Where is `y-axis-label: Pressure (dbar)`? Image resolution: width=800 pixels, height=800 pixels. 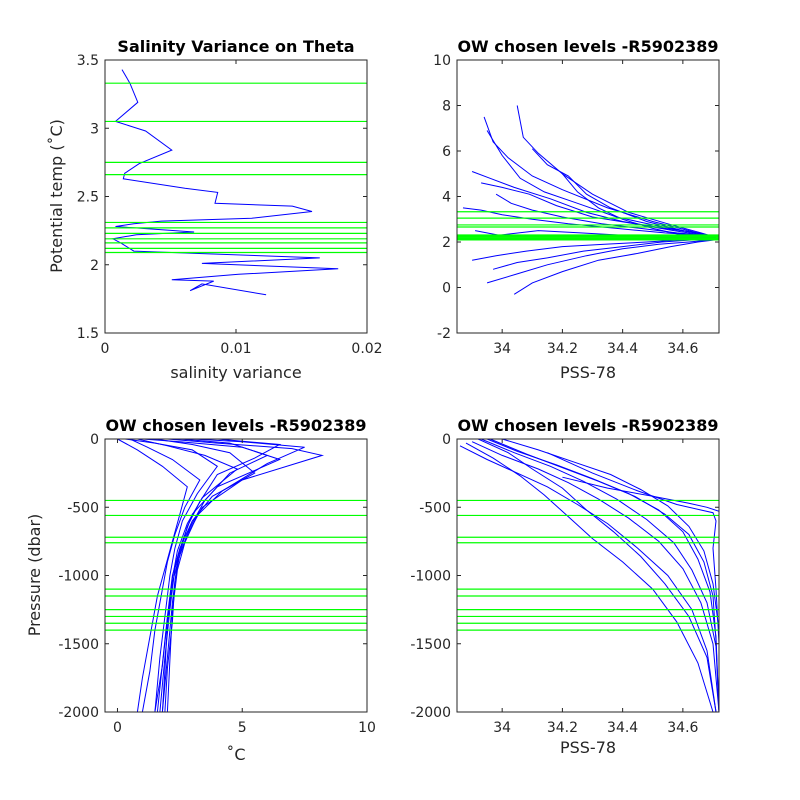
y-axis-label: Pressure (dbar) is located at coordinates (34, 575).